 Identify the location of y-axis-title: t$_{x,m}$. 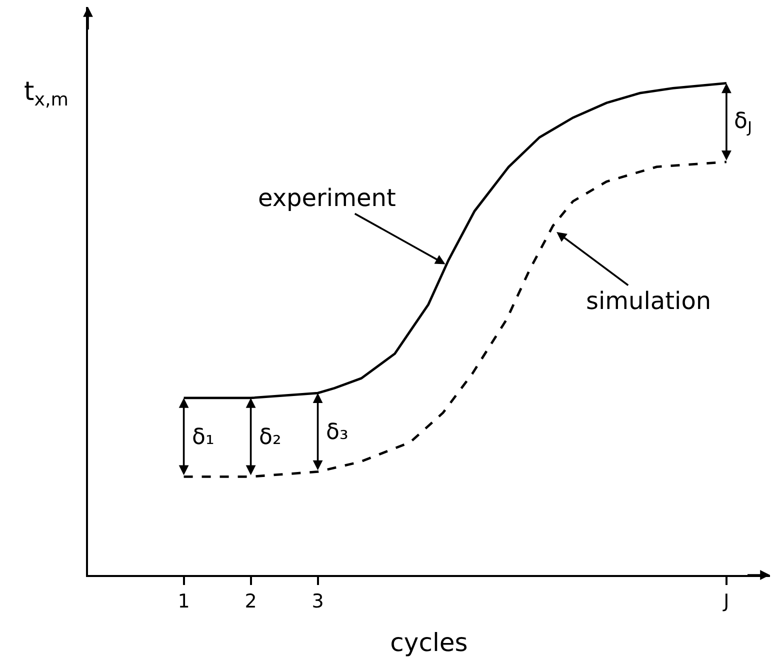
(46, 93).